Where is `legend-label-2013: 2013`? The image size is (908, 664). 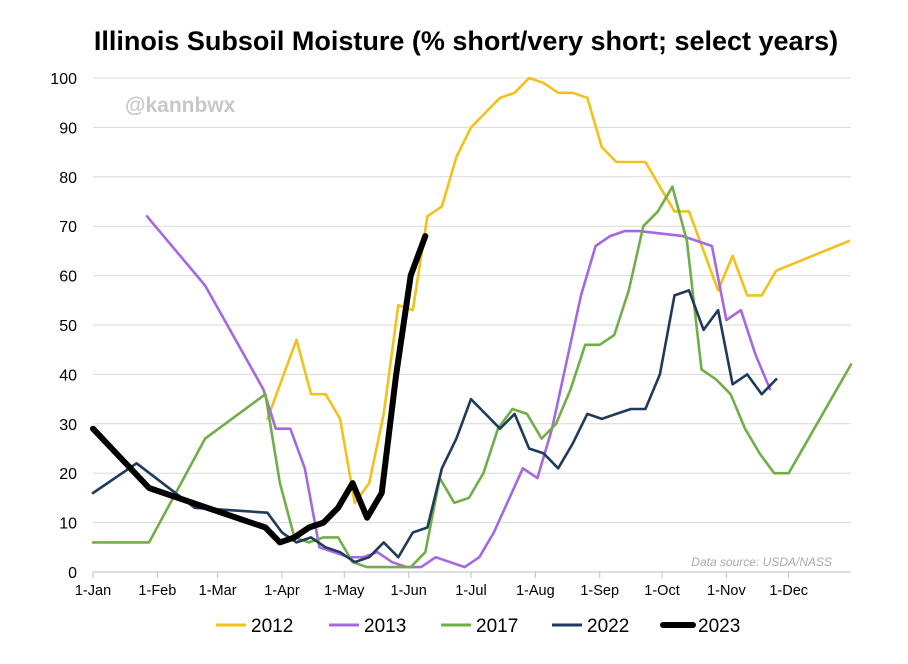
legend-label-2013: 2013 is located at coordinates (385, 626).